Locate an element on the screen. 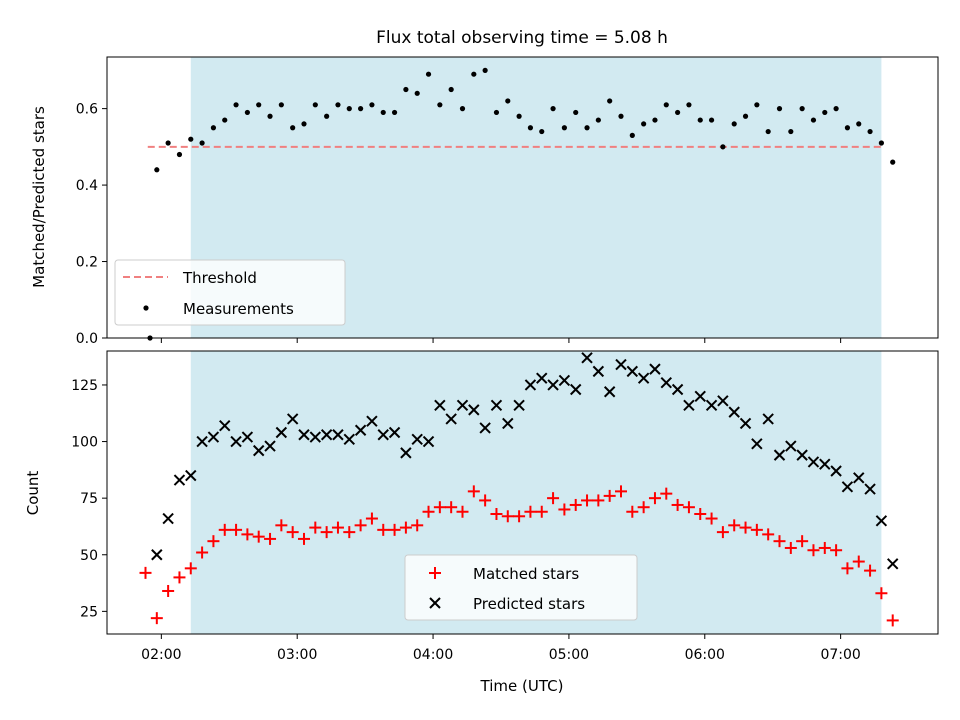 This screenshot has width=960, height=720. matched-legend-swatch is located at coordinates (435, 573).